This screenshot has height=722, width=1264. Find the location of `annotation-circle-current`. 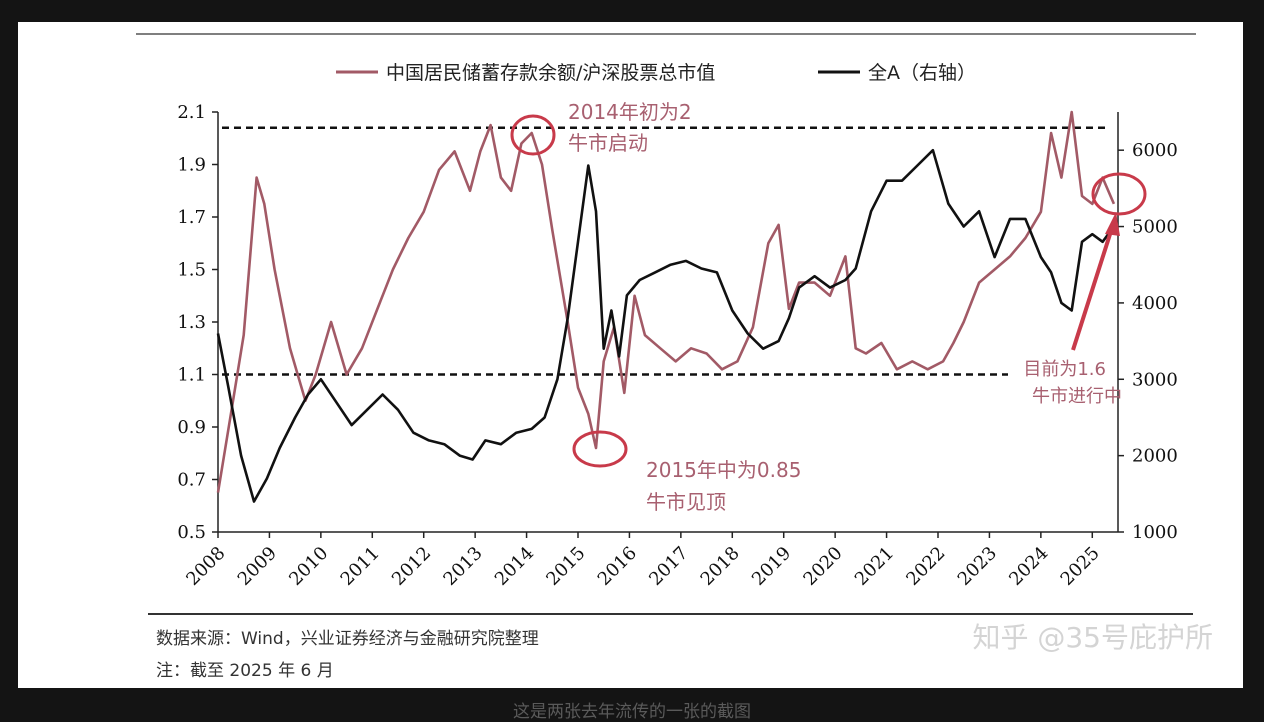

annotation-circle-current is located at coordinates (1119, 194).